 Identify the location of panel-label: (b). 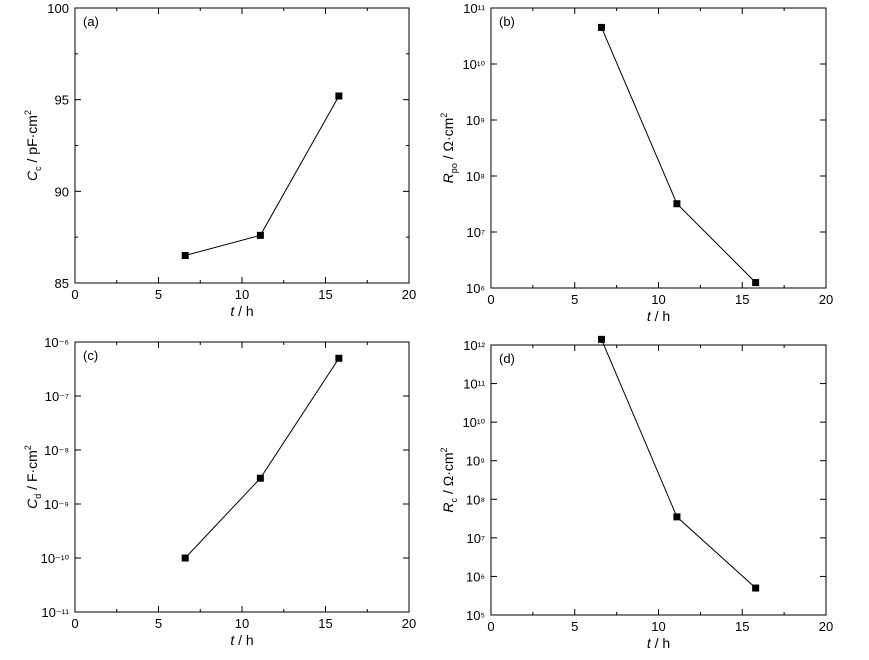
(507, 21).